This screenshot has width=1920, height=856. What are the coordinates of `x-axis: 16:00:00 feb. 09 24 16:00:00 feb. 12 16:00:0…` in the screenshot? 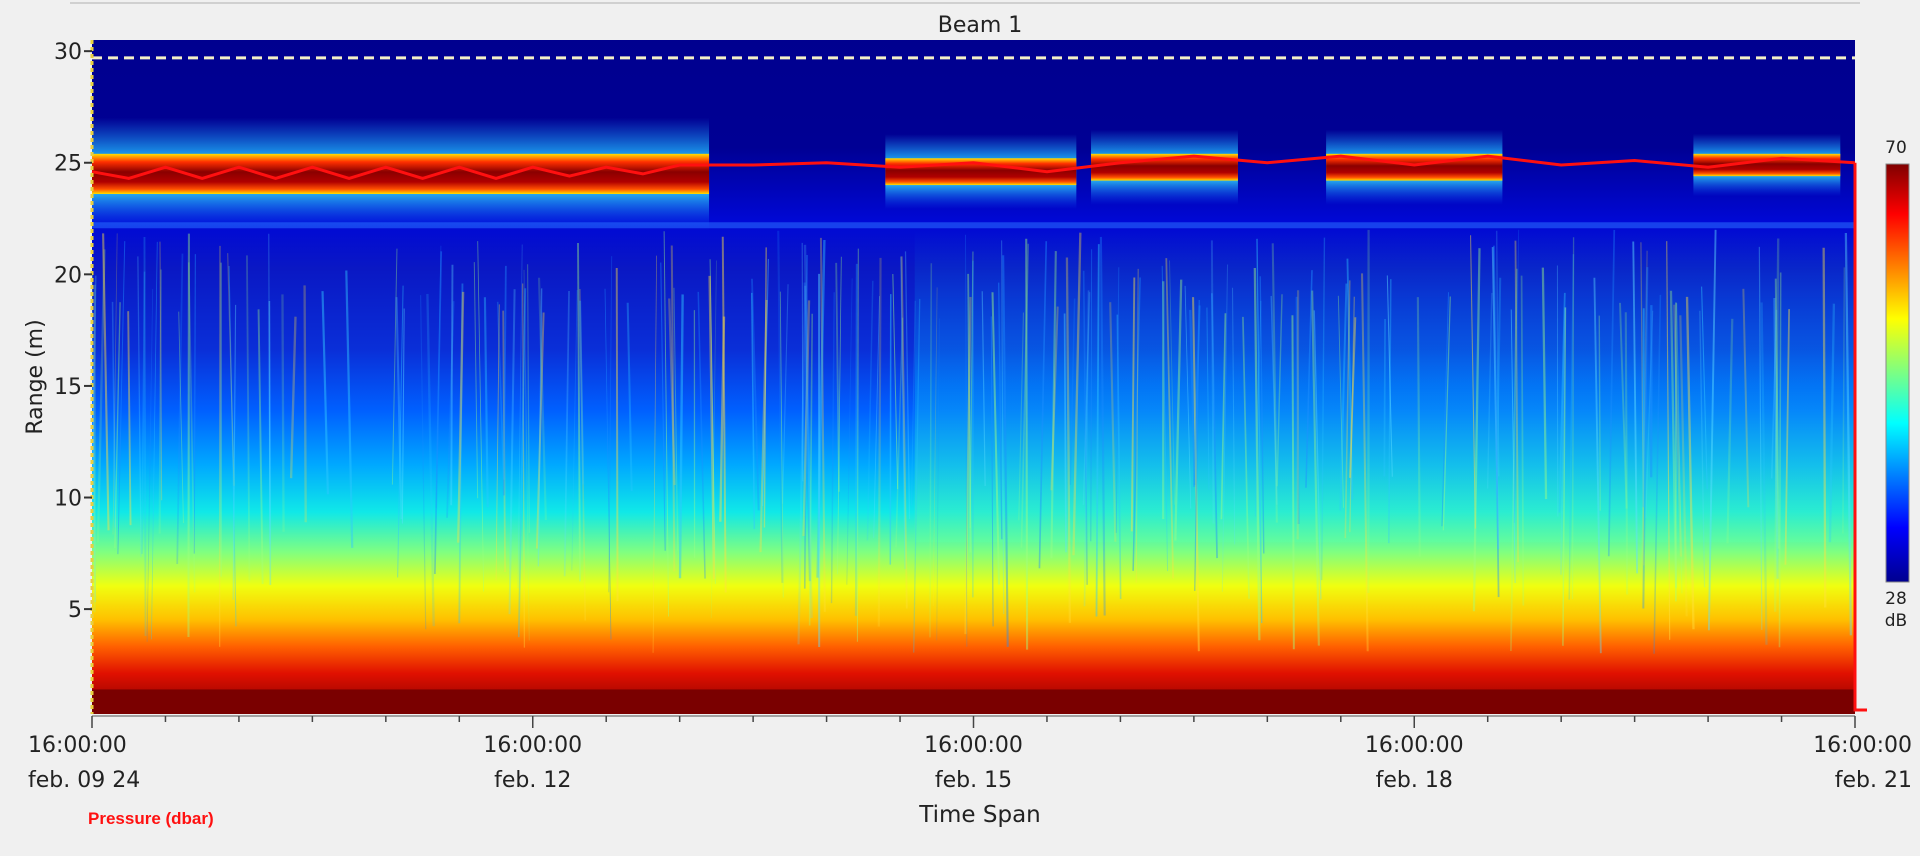 It's located at (970, 754).